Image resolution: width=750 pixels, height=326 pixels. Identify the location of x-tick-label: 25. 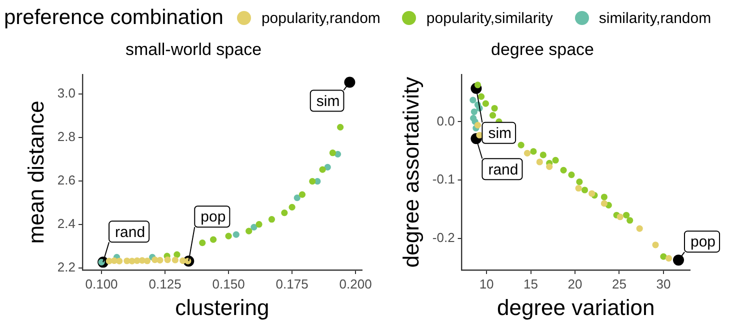
(619, 284).